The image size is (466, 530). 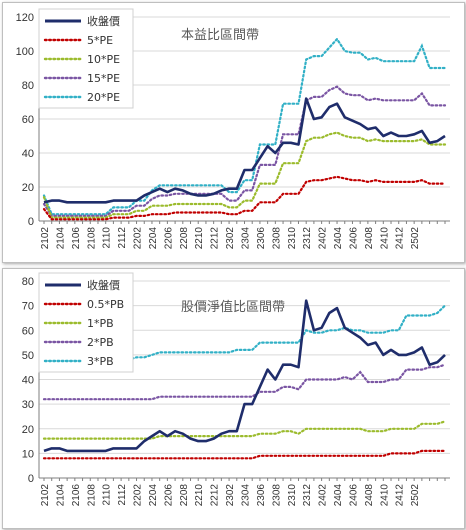 I want to click on chart2-y-tick-label: 60, so click(x=28, y=331).